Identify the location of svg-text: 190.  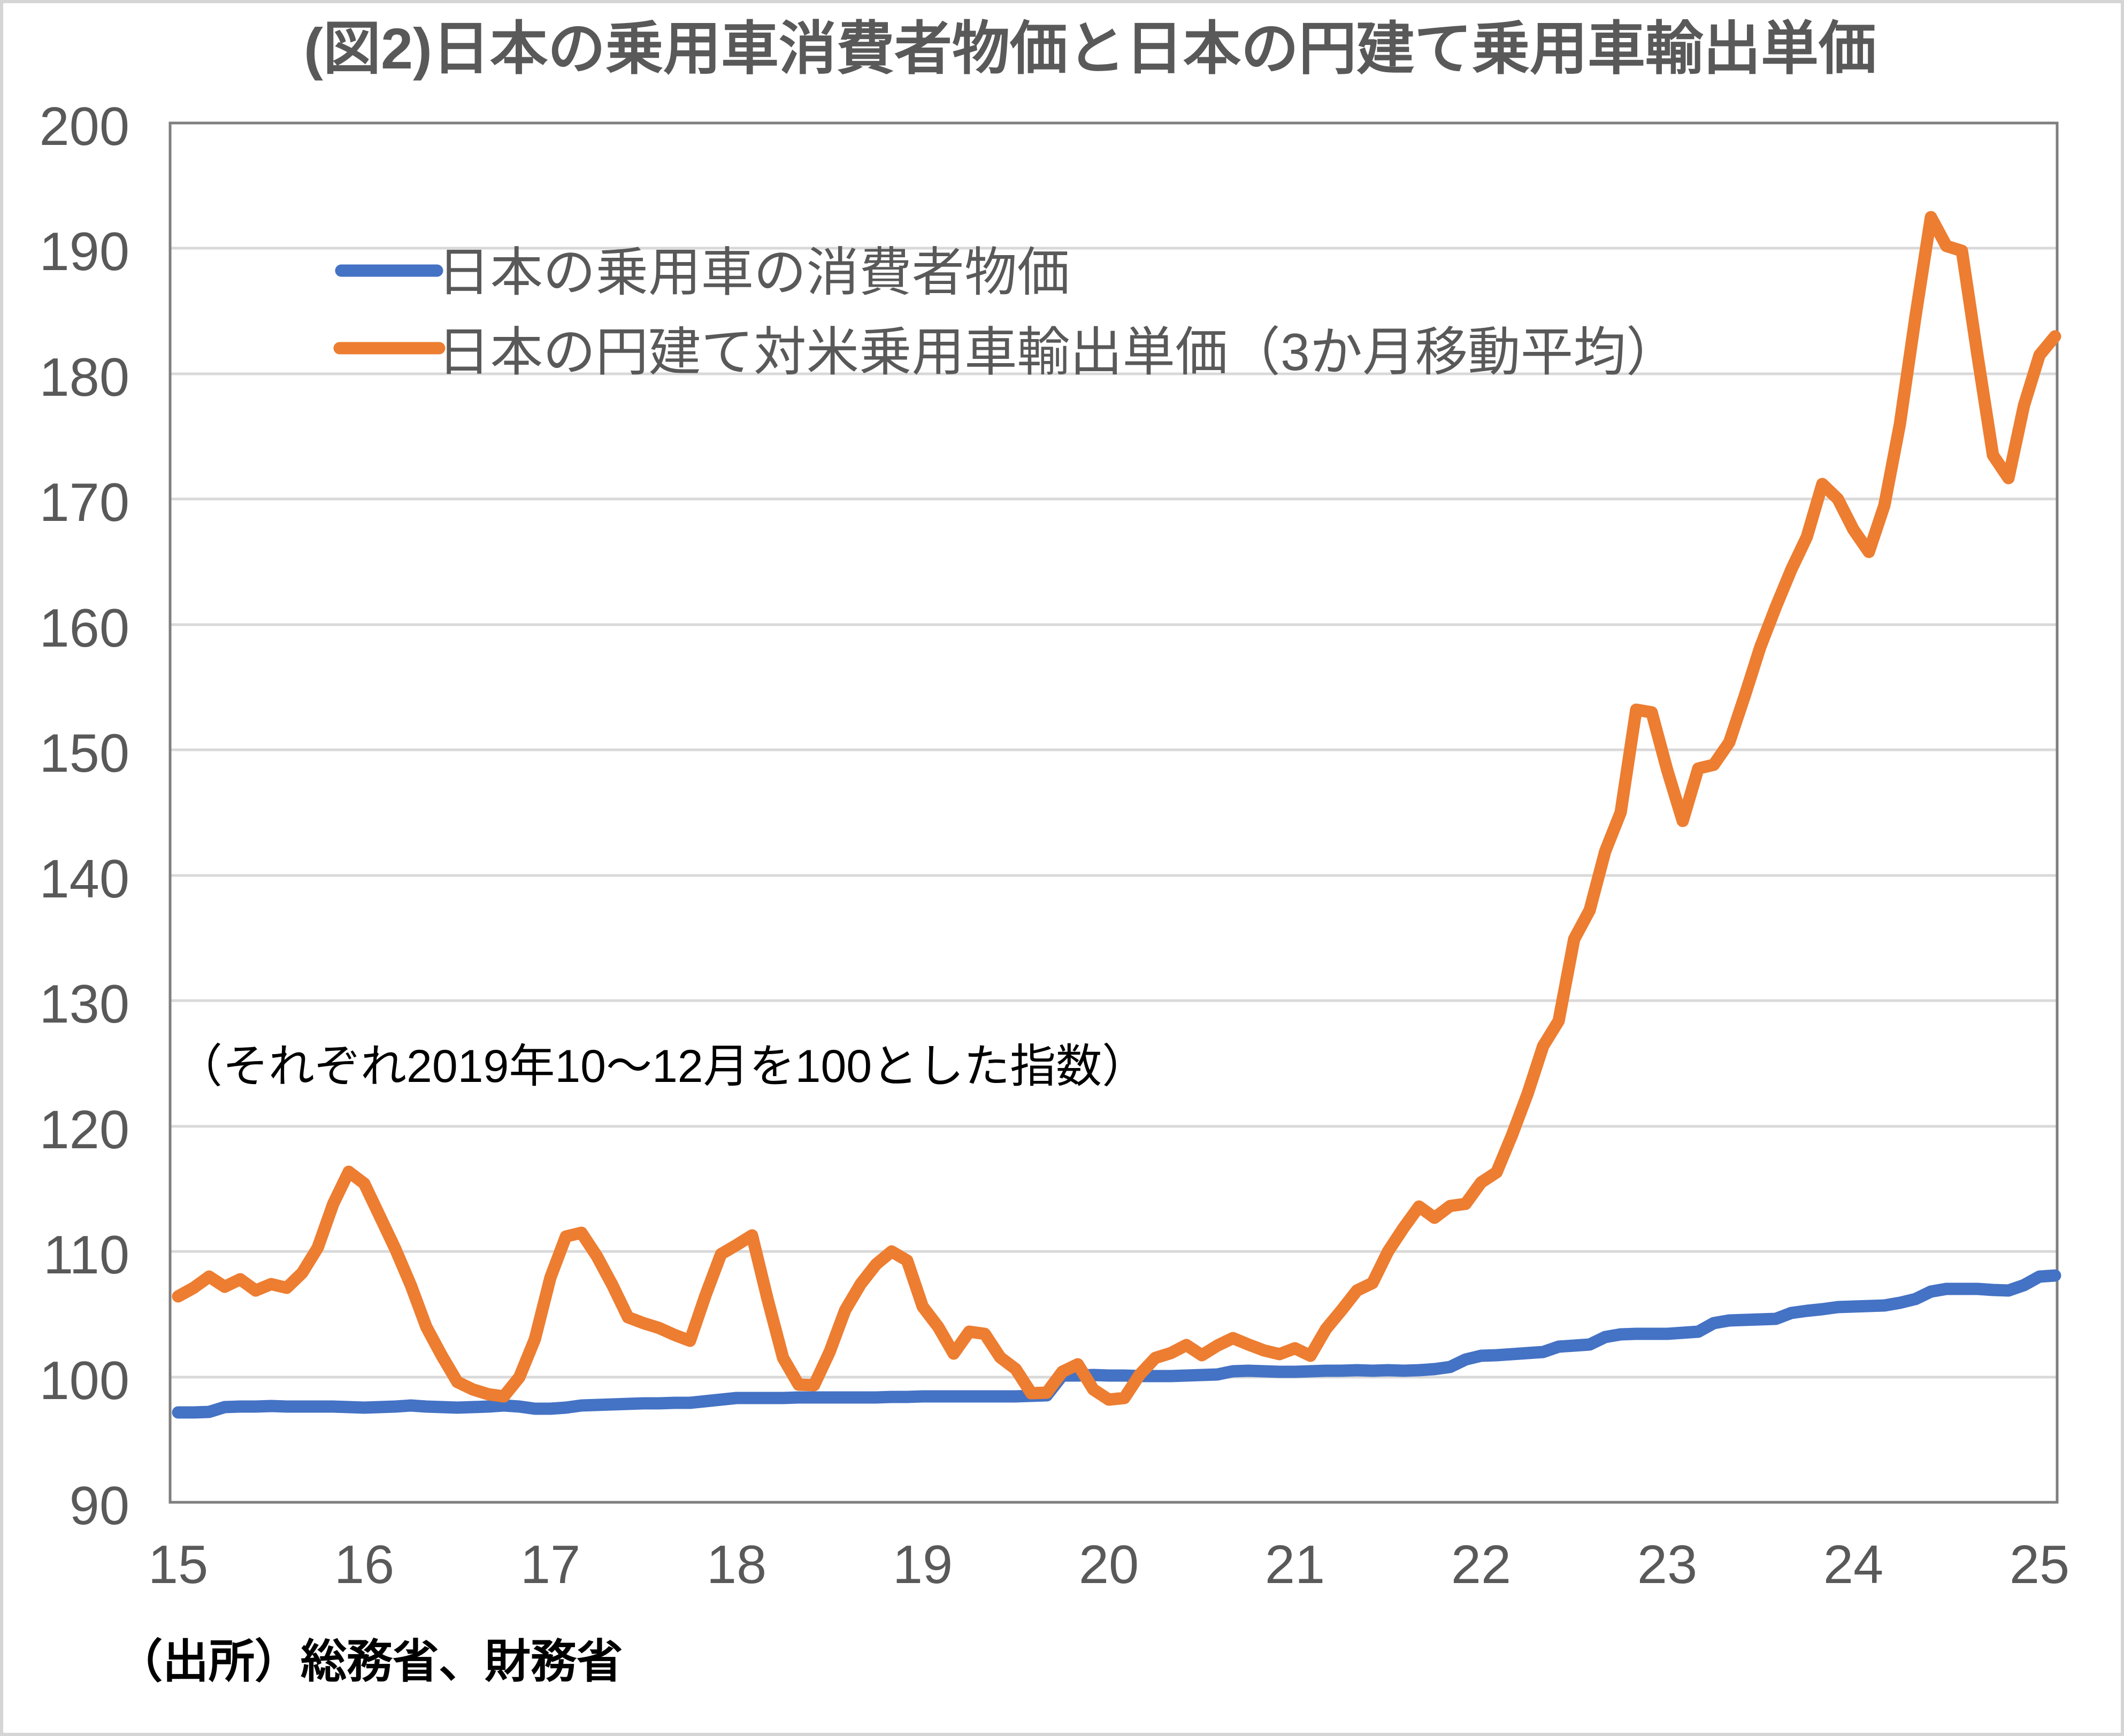
(84, 252).